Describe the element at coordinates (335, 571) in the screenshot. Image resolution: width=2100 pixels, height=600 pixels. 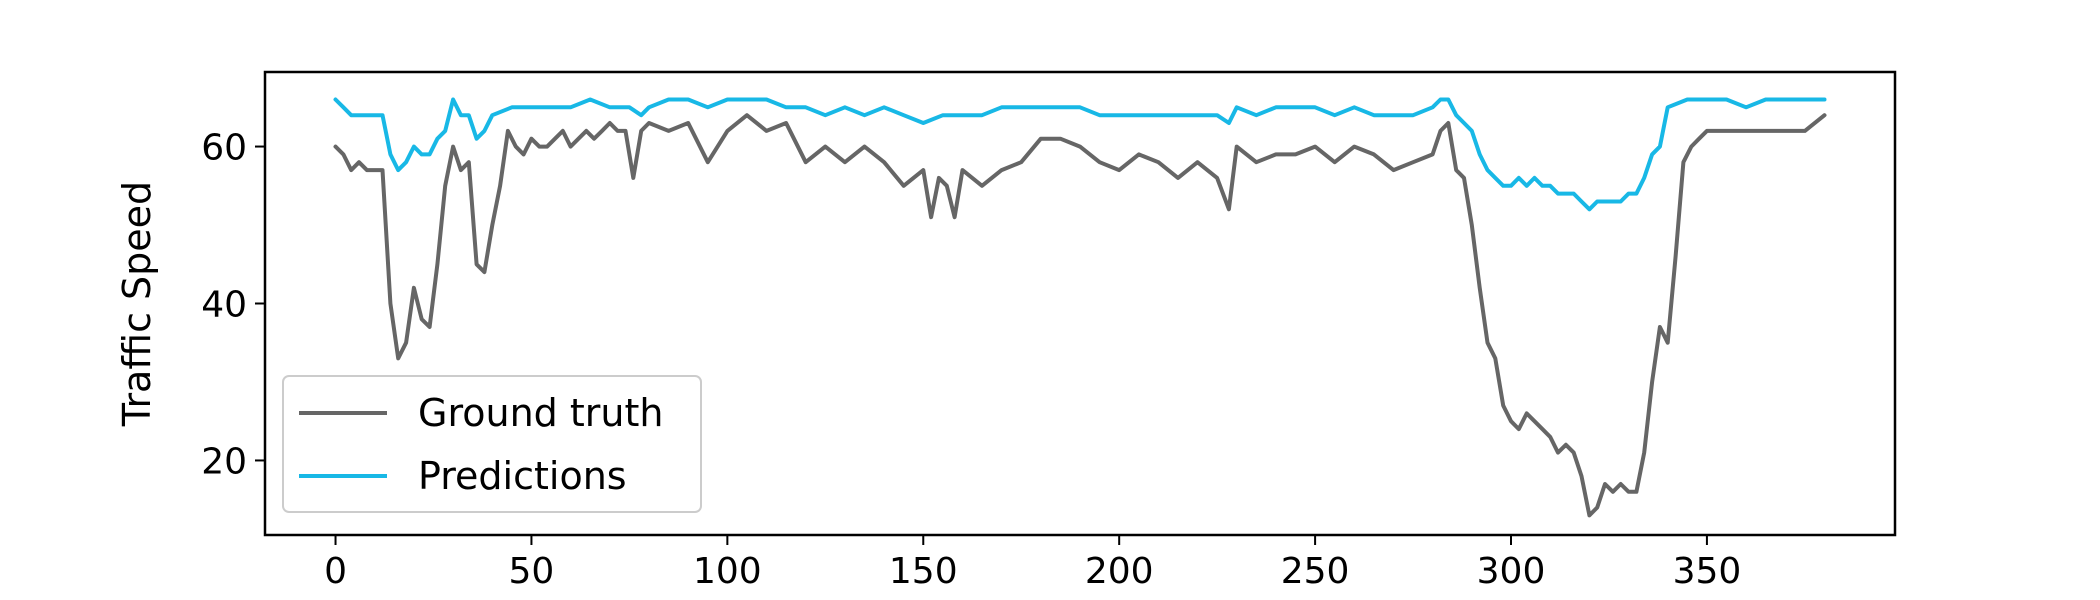
I see `x-tick-label: 0` at that location.